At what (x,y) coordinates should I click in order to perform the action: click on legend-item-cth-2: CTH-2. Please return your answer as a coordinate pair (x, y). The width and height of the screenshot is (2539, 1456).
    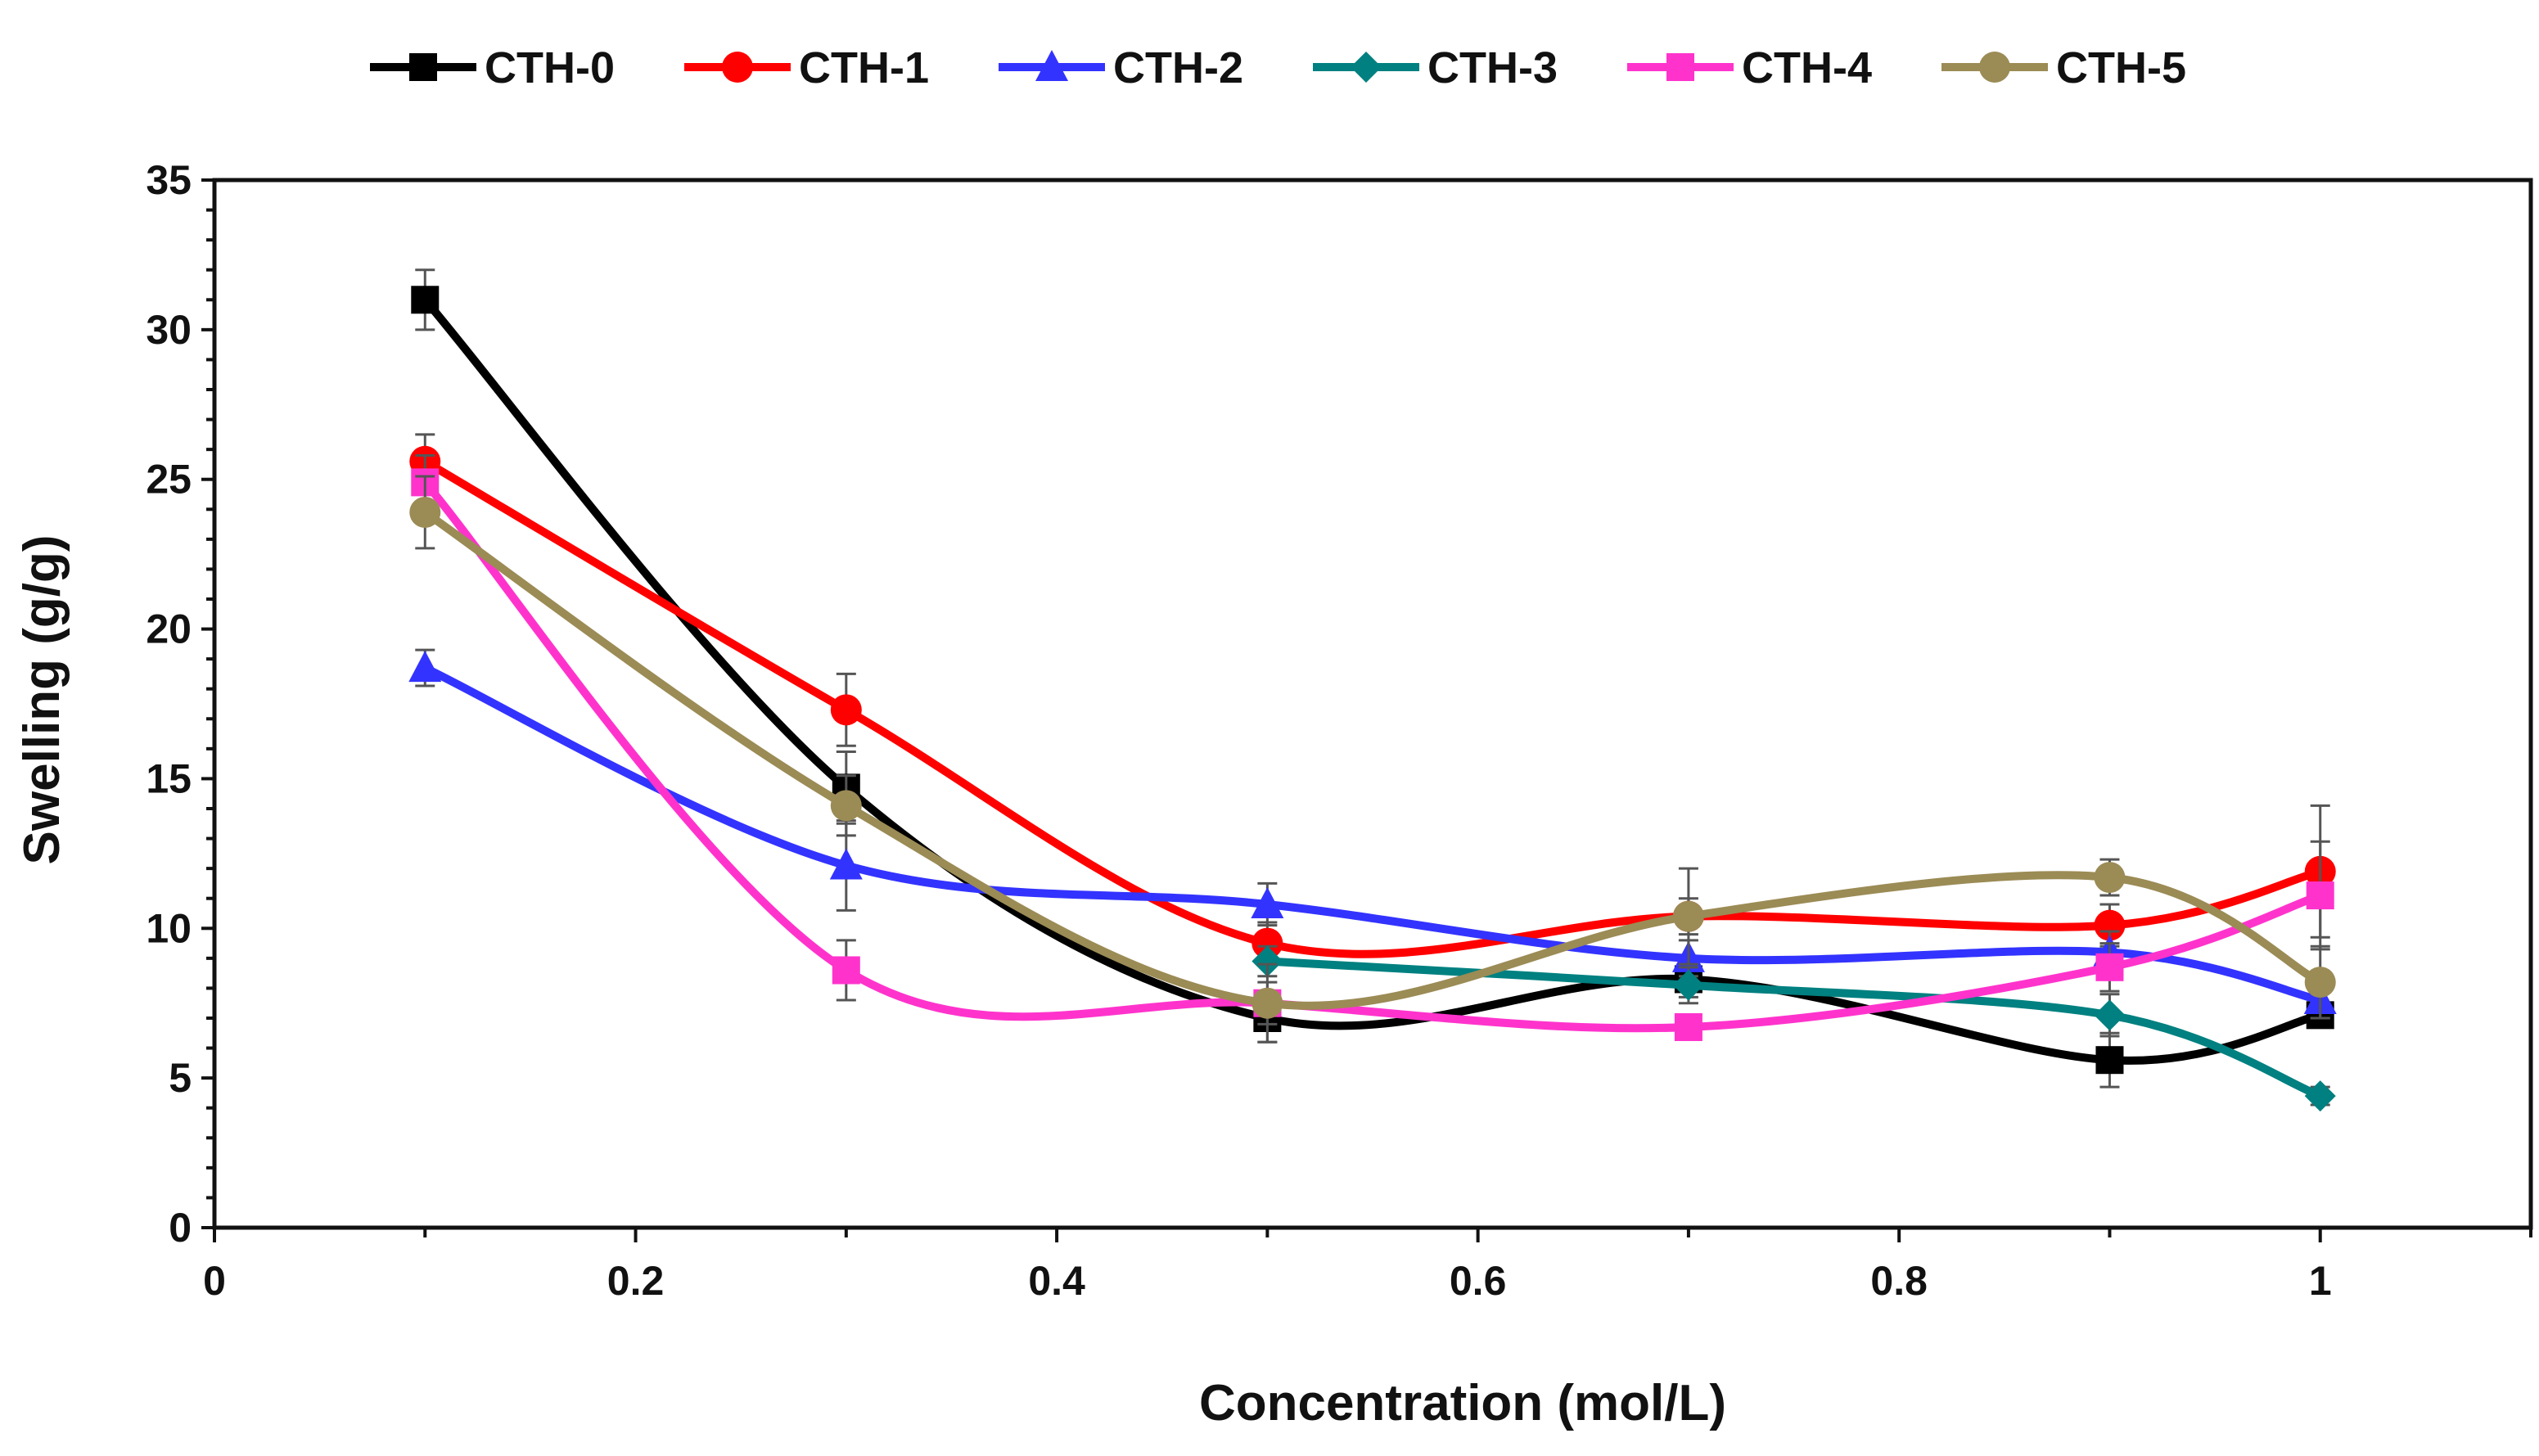
    Looking at the image, I should click on (1121, 67).